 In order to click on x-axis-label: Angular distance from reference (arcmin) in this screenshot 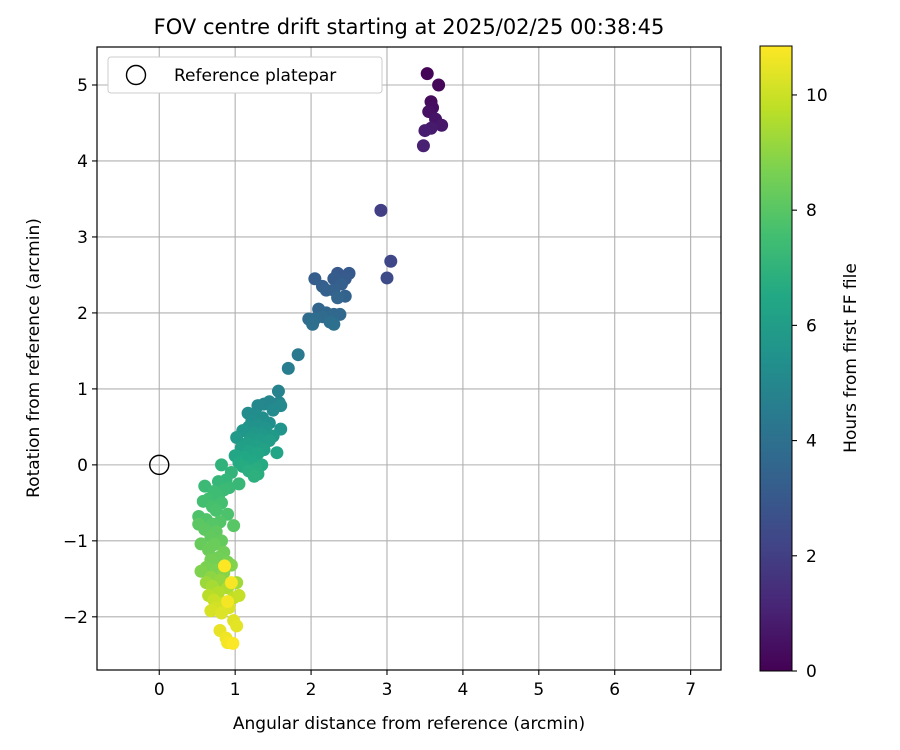, I will do `click(409, 724)`.